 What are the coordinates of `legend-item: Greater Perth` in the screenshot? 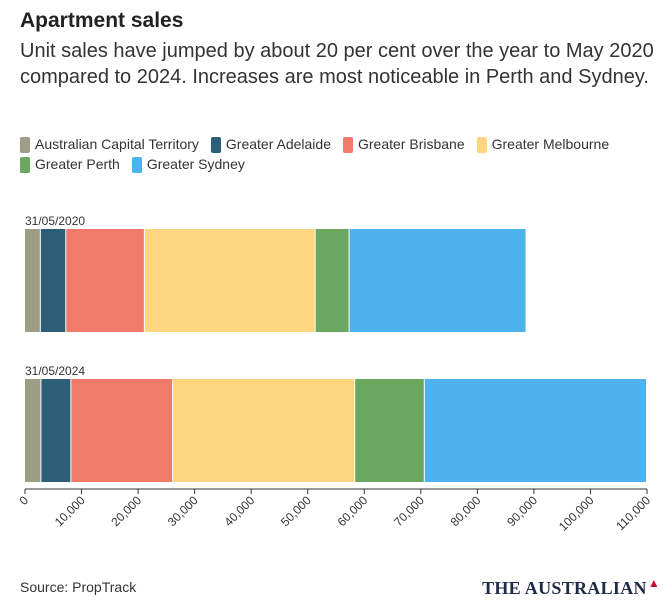 It's located at (70, 164).